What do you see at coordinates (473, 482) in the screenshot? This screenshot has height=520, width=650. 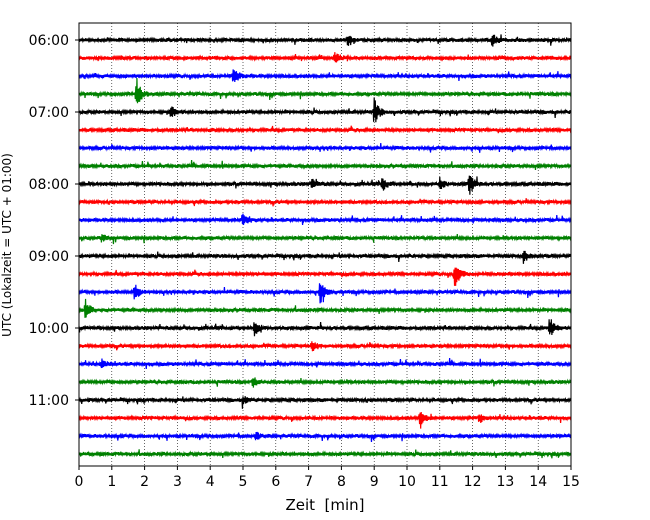 I see `x-tick-label: 12` at bounding box center [473, 482].